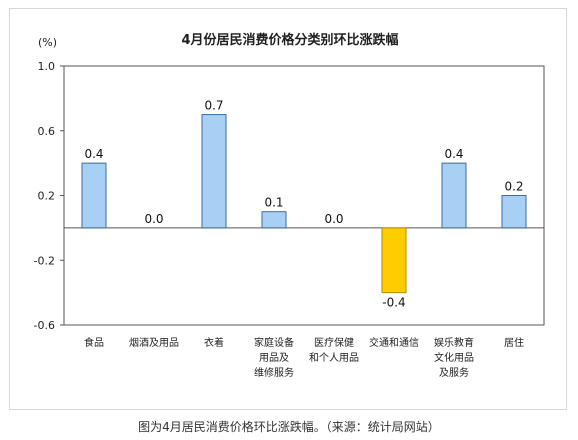 The width and height of the screenshot is (578, 440). Describe the element at coordinates (213, 106) in the screenshot. I see `data-label: 0.7` at that location.